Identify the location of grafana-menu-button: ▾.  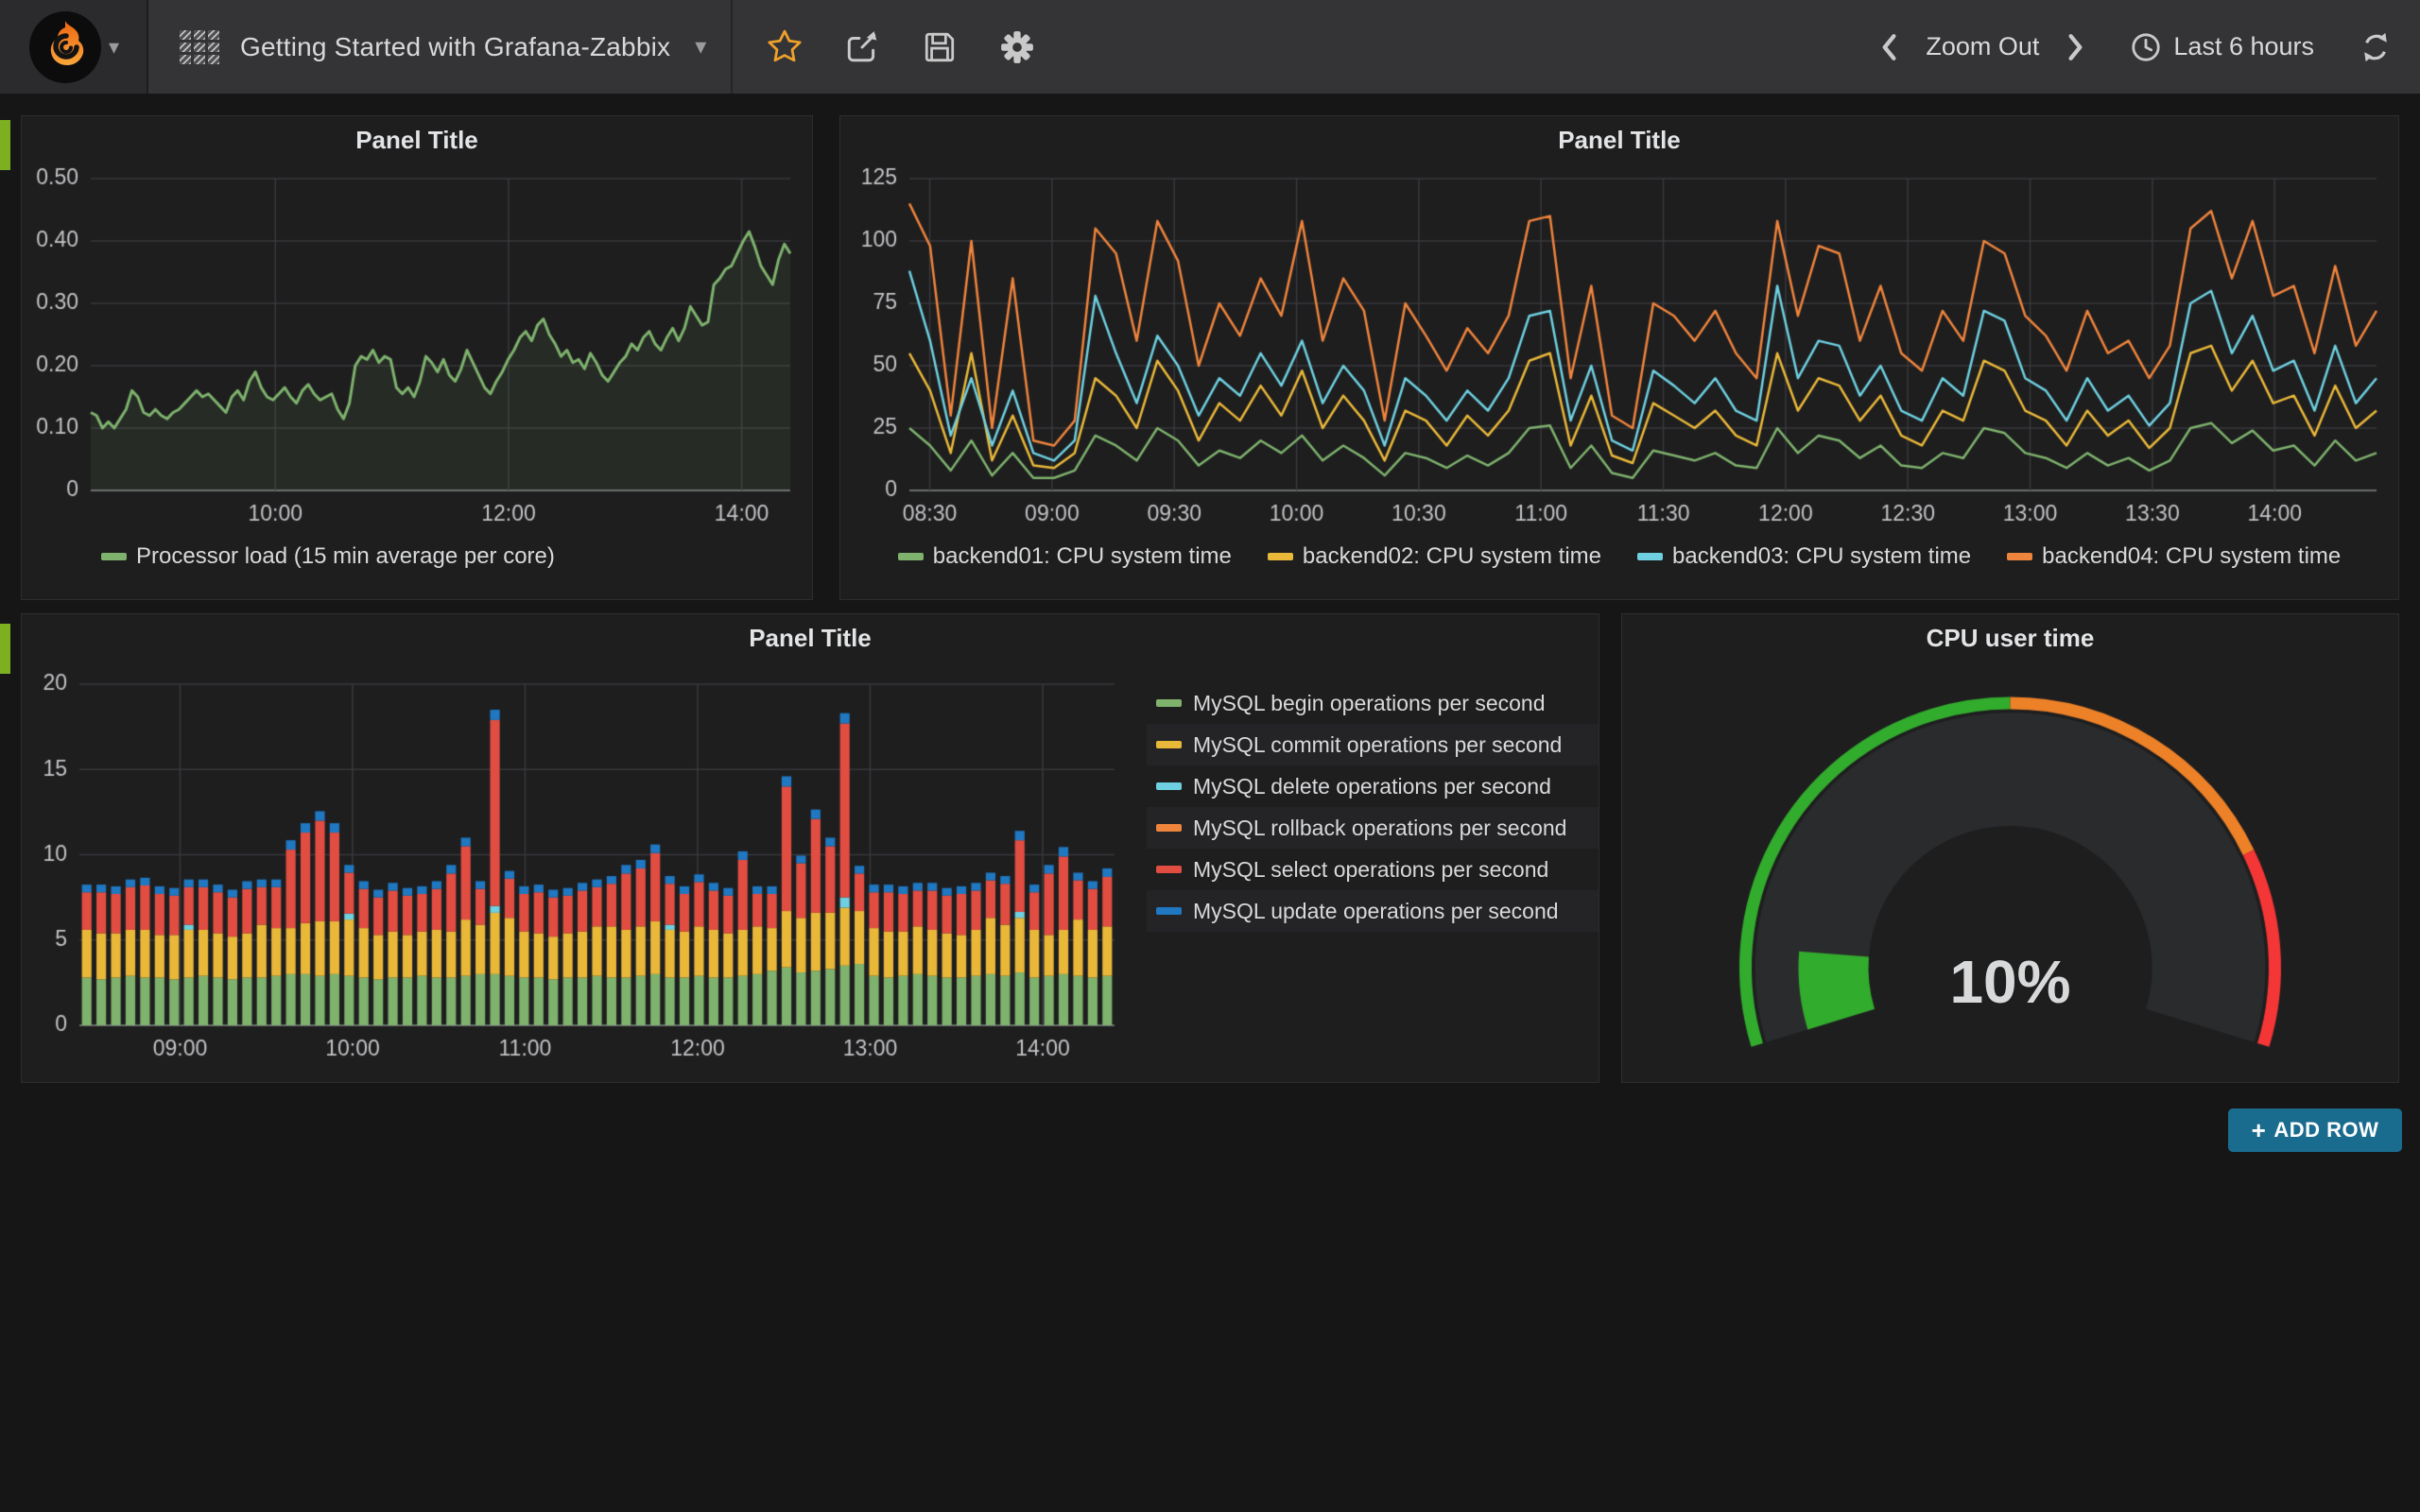
(74, 47).